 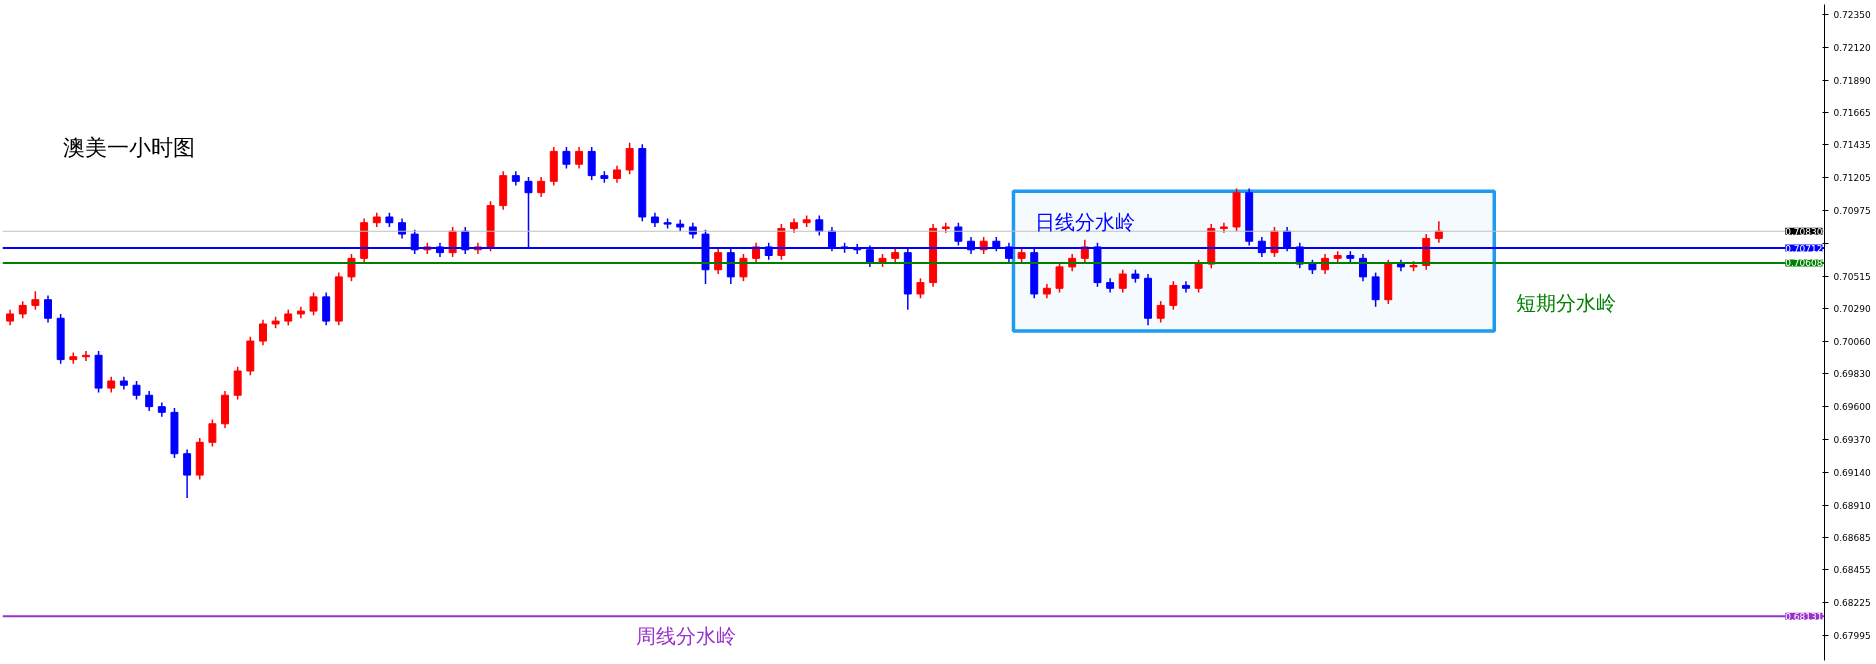 What do you see at coordinates (1852, 472) in the screenshot?
I see `y-tick-label: 0.69140` at bounding box center [1852, 472].